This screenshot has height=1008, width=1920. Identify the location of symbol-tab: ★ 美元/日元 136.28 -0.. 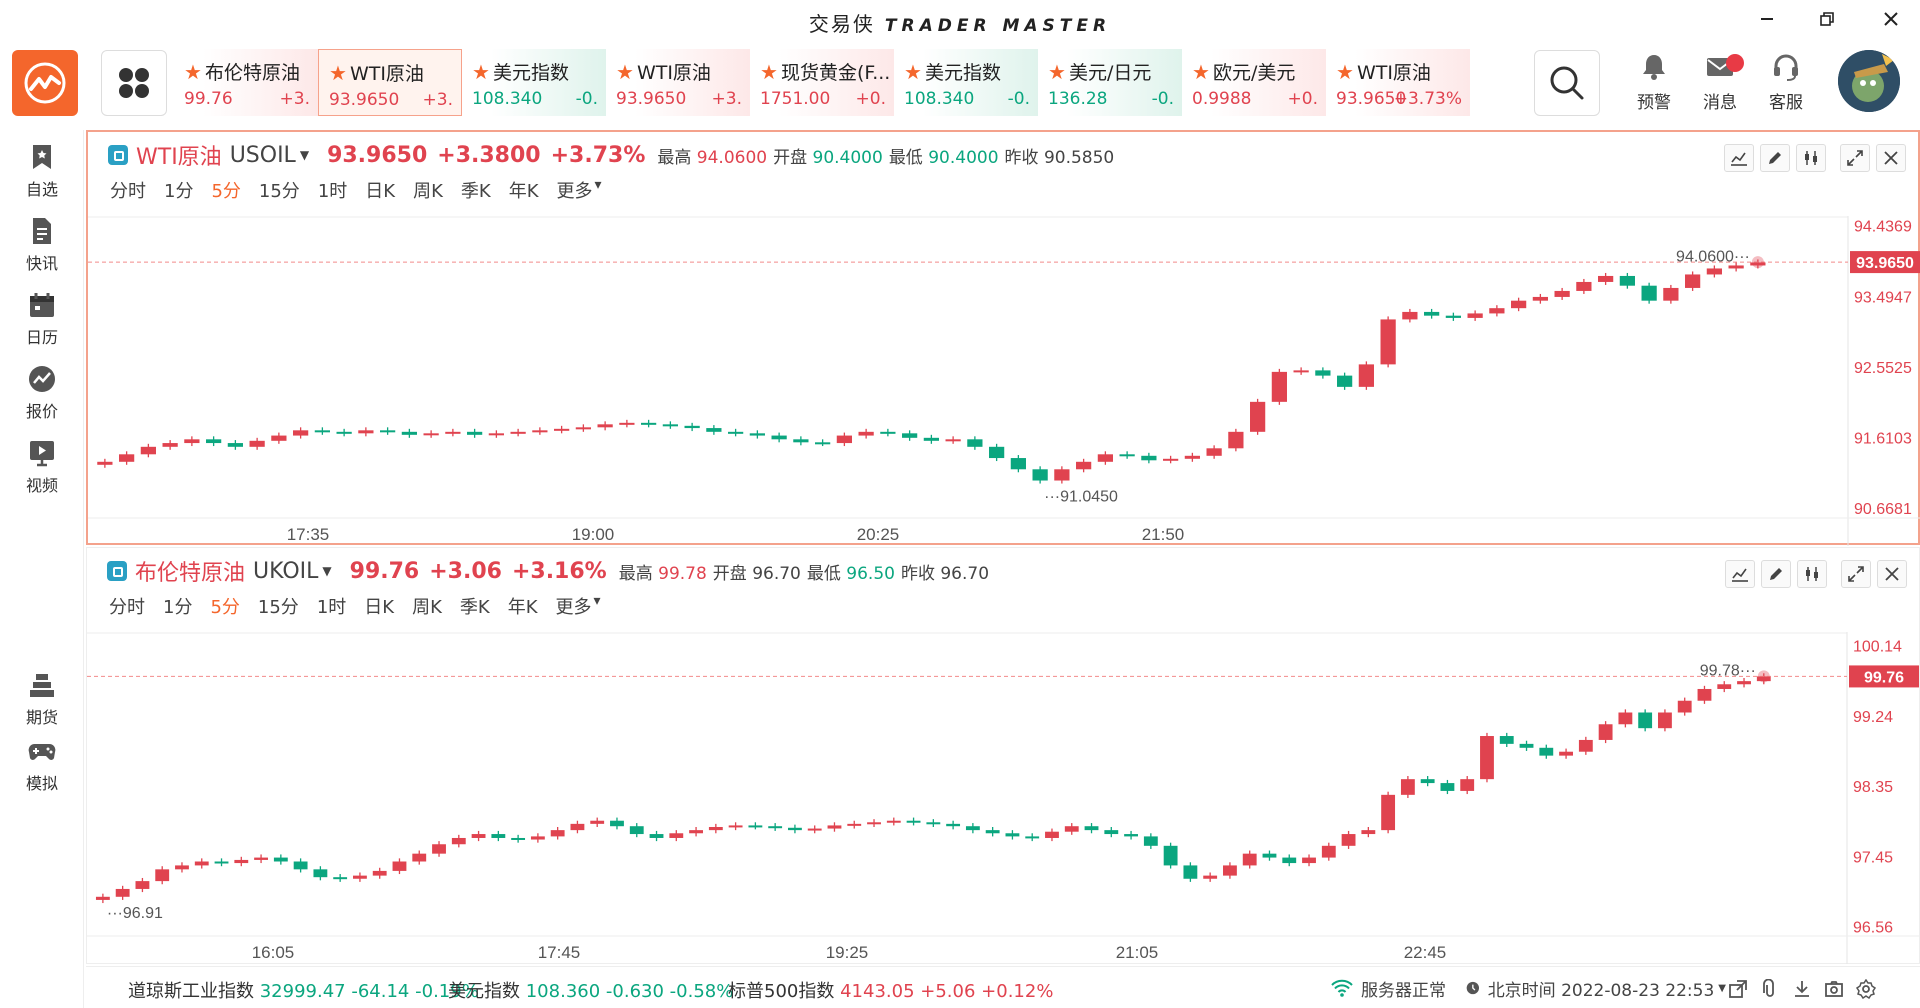
(1110, 82).